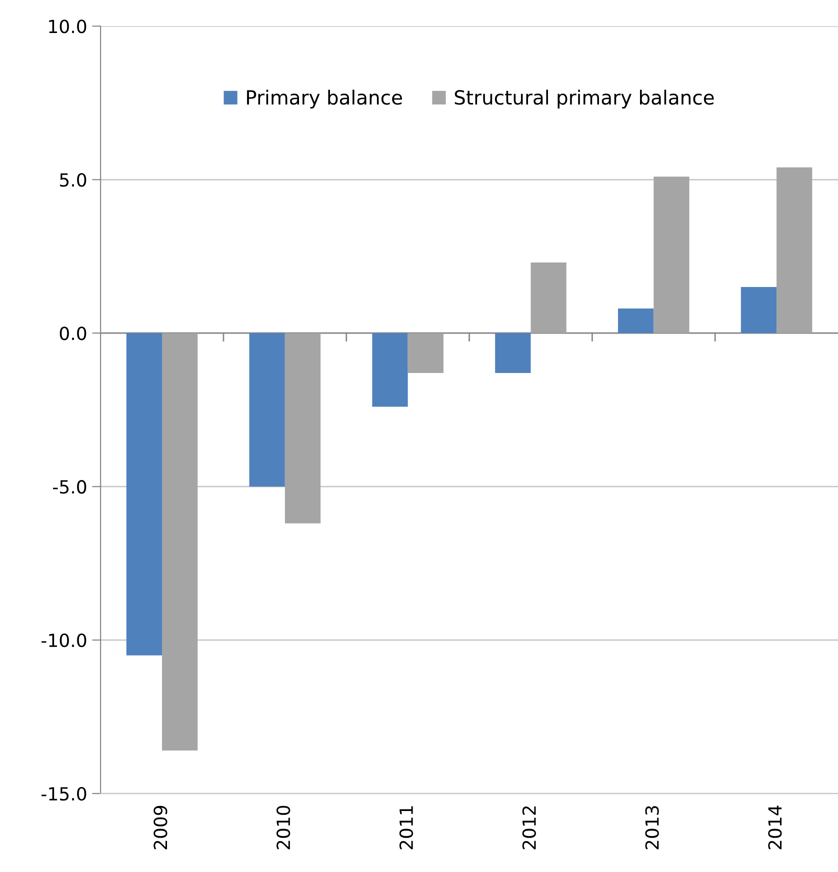 Image resolution: width=838 pixels, height=872 pixels. What do you see at coordinates (73, 333) in the screenshot?
I see `y-tick-label: 0.0` at bounding box center [73, 333].